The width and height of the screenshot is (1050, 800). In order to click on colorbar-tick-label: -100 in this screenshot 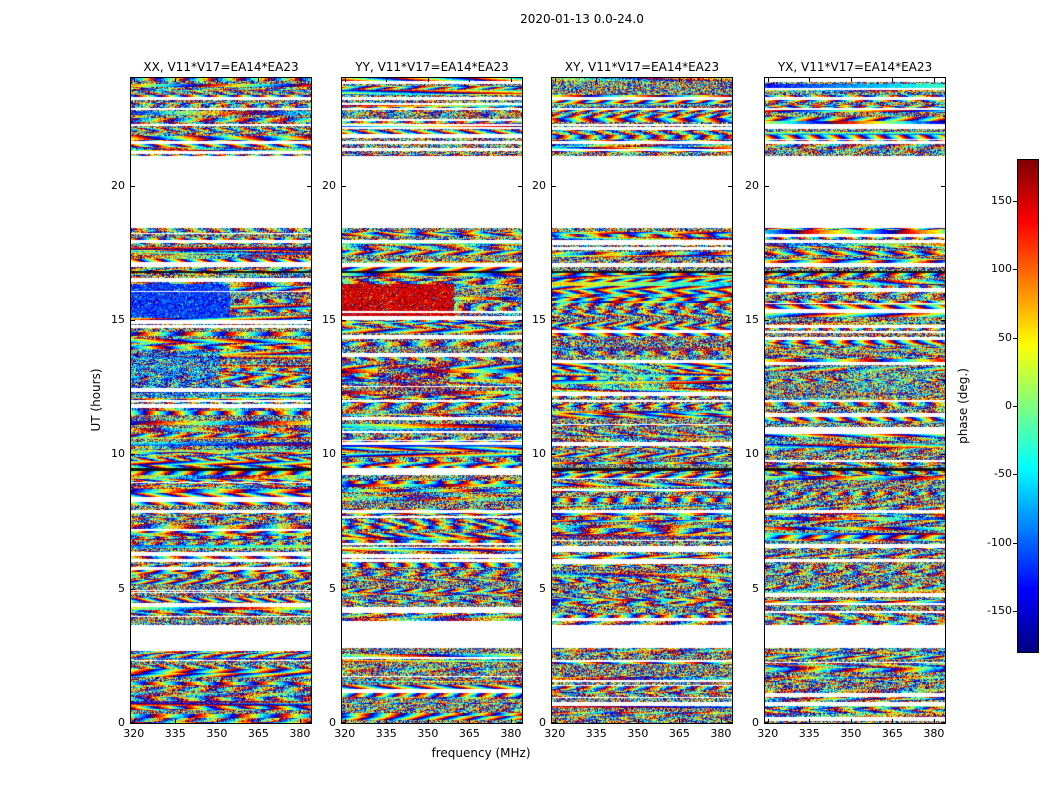, I will do `click(999, 542)`.